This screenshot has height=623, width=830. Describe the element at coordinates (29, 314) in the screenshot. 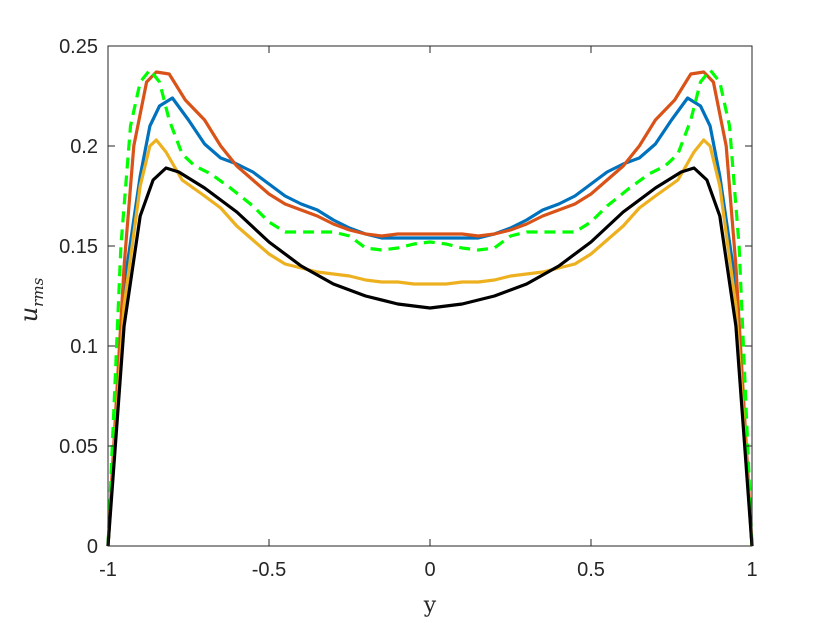

I see `y-axis-label-base: u` at that location.